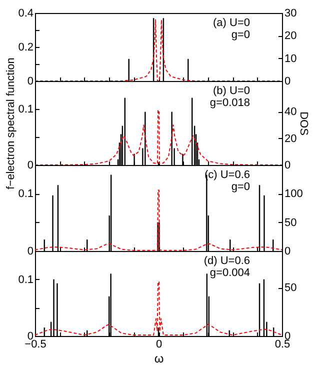 This screenshot has height=377, width=332. I want to click on x-tick-label: 0.5, so click(282, 344).